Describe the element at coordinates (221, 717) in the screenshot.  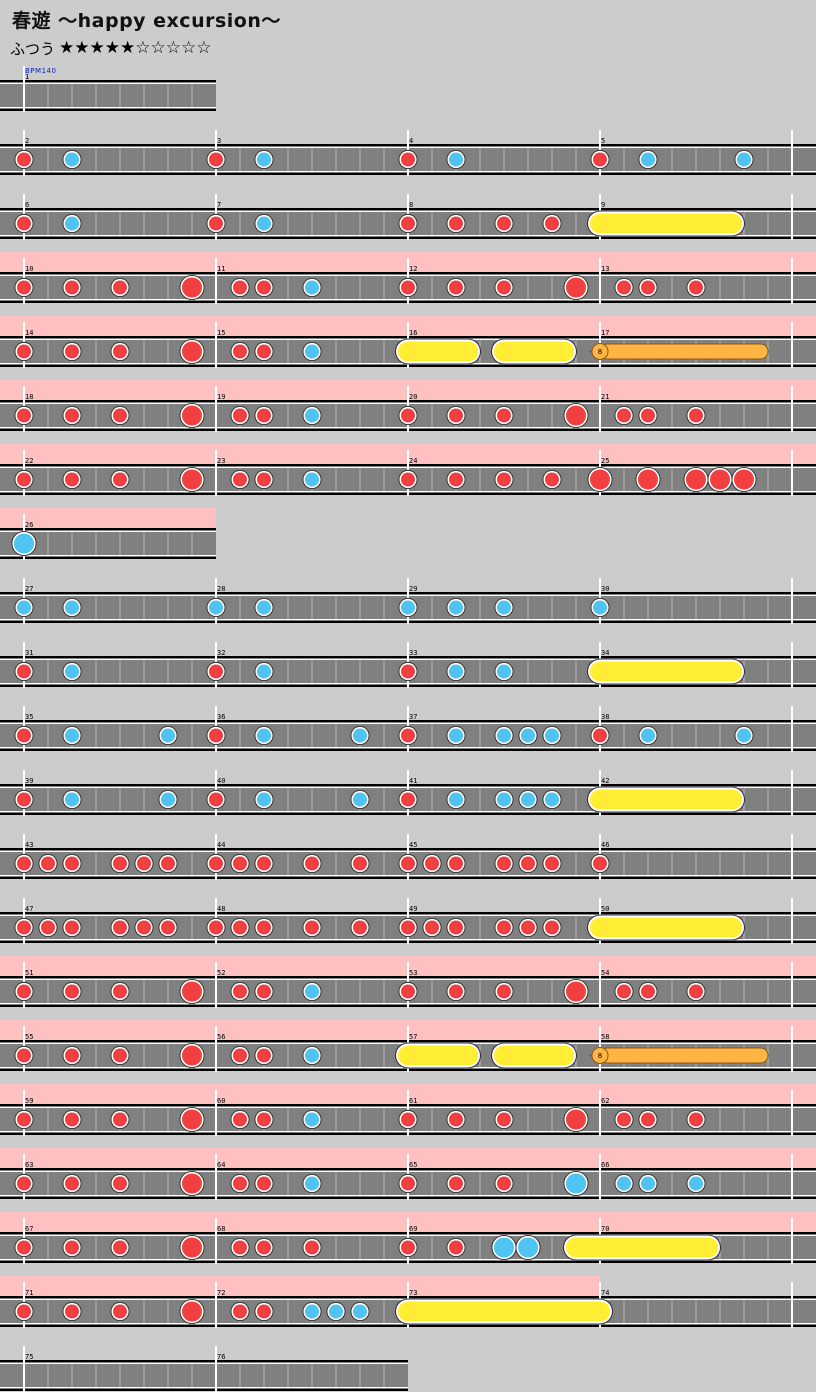
I see `measure-number: 36` at that location.